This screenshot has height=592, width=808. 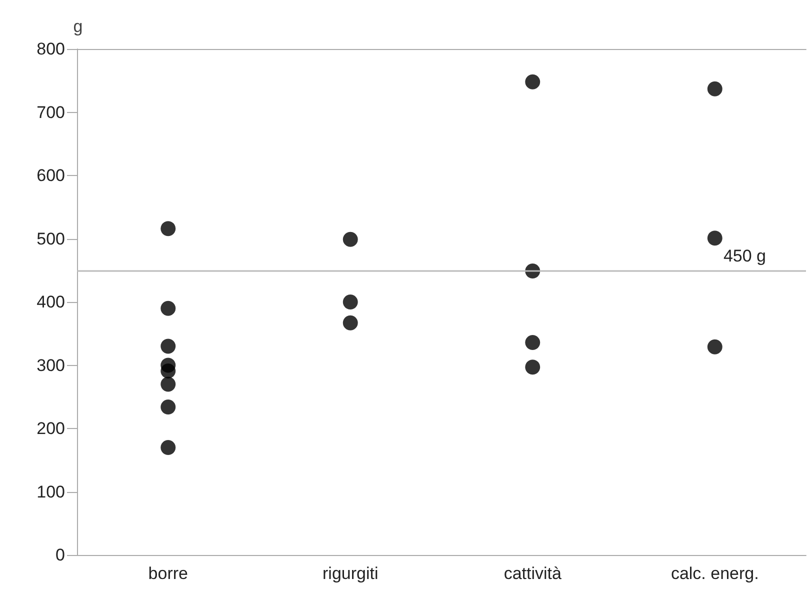 What do you see at coordinates (50, 428) in the screenshot?
I see `y-tick-label: 200` at bounding box center [50, 428].